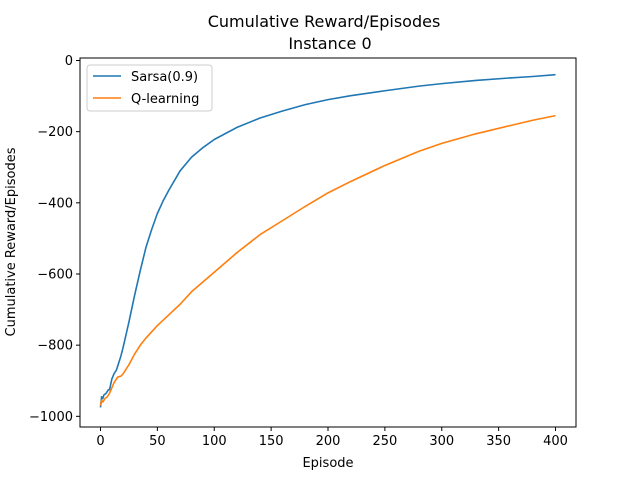  Describe the element at coordinates (100, 441) in the screenshot. I see `x-tick-label: 0` at that location.